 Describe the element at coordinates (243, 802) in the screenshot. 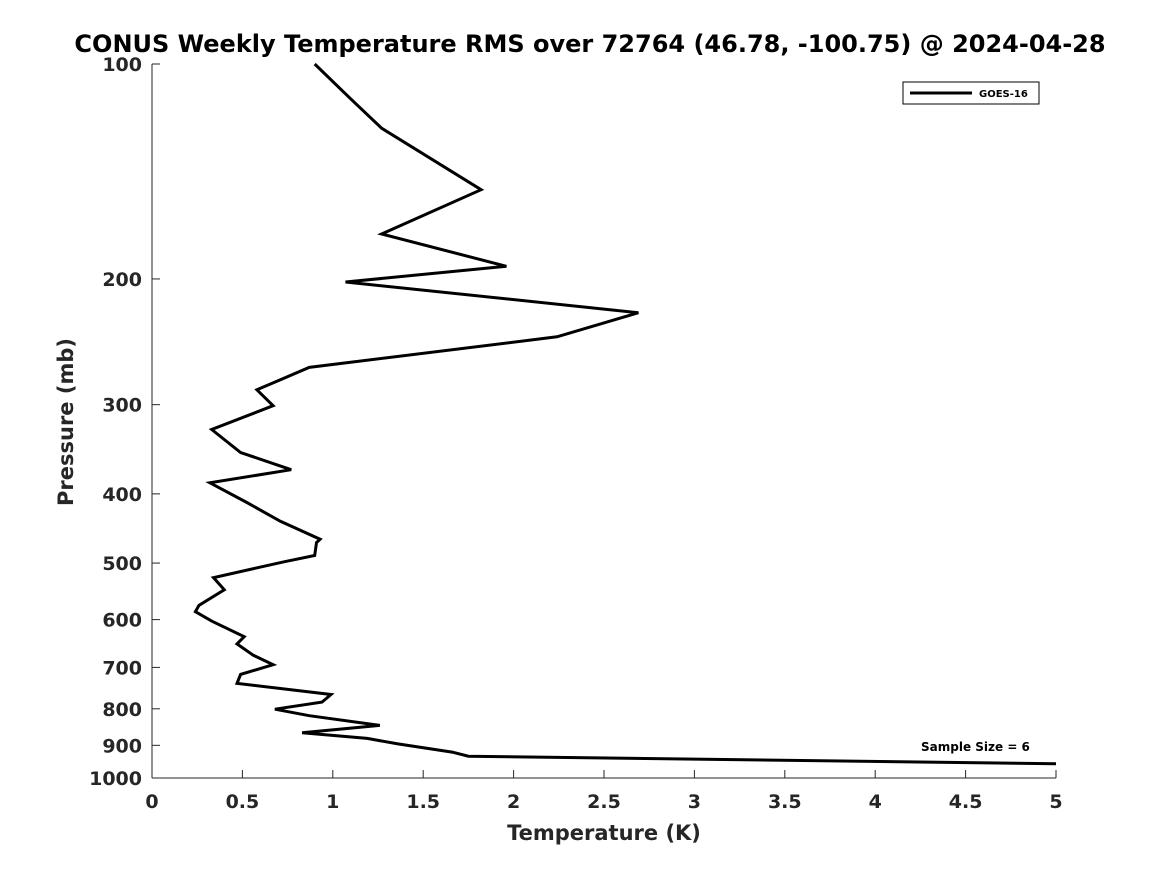

I see `x-tick-label: 0.5` at that location.